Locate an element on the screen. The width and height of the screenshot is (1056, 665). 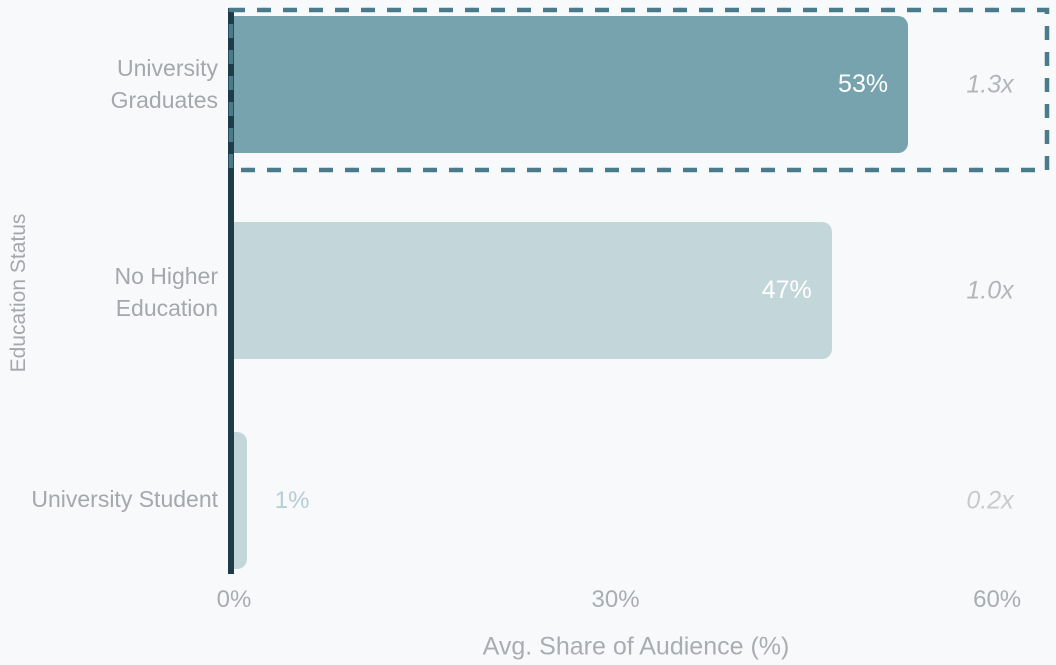
multiplier-label: 1.0x is located at coordinates (990, 290).